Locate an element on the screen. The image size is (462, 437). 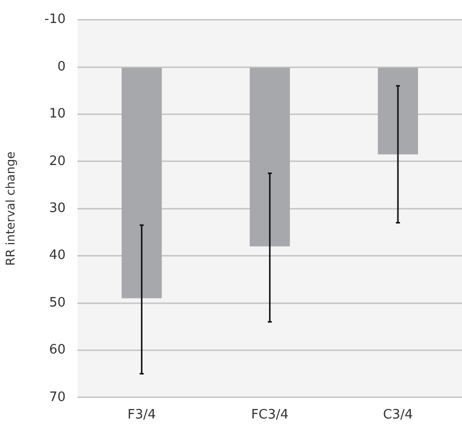
x-tick-label: C3/4 is located at coordinates (397, 415).